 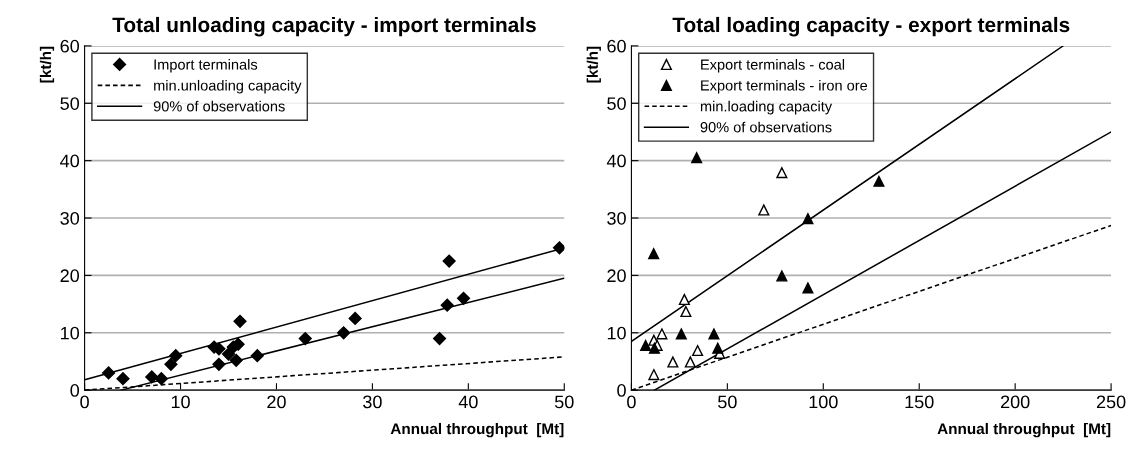 I want to click on legend-label: min.loading capacity, so click(x=766, y=107).